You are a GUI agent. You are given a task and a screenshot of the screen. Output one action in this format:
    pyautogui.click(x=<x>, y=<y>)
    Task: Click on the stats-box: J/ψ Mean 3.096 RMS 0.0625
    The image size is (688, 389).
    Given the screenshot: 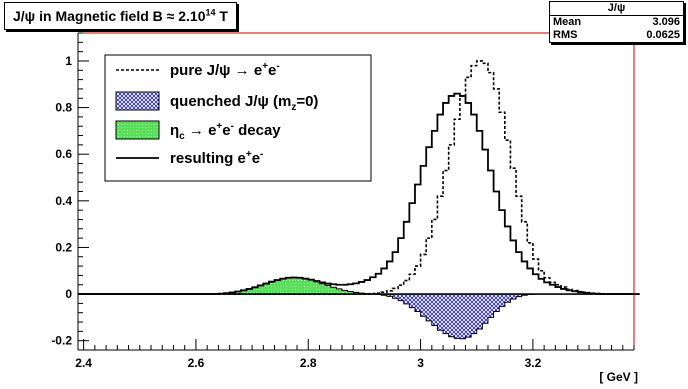 What is the action you would take?
    pyautogui.click(x=616, y=22)
    